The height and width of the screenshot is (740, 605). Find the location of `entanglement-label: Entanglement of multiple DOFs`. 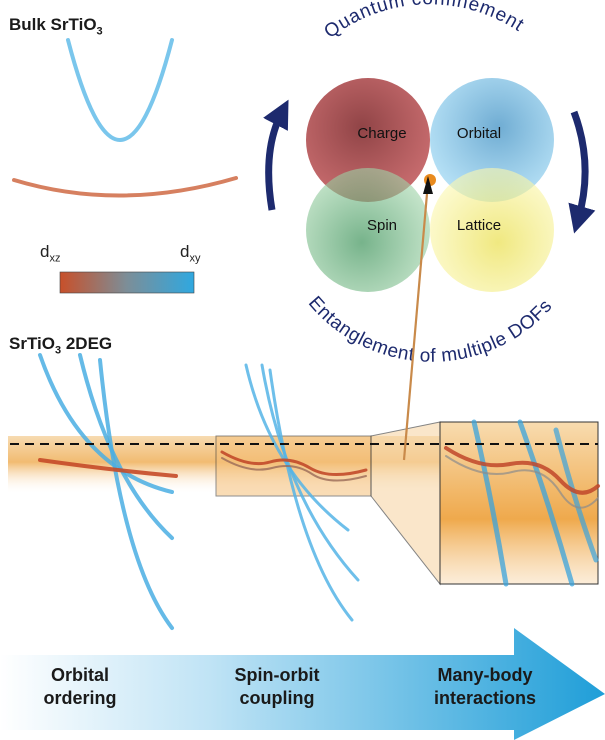

entanglement-label: Entanglement of multiple DOFs is located at coordinates (430, 329).